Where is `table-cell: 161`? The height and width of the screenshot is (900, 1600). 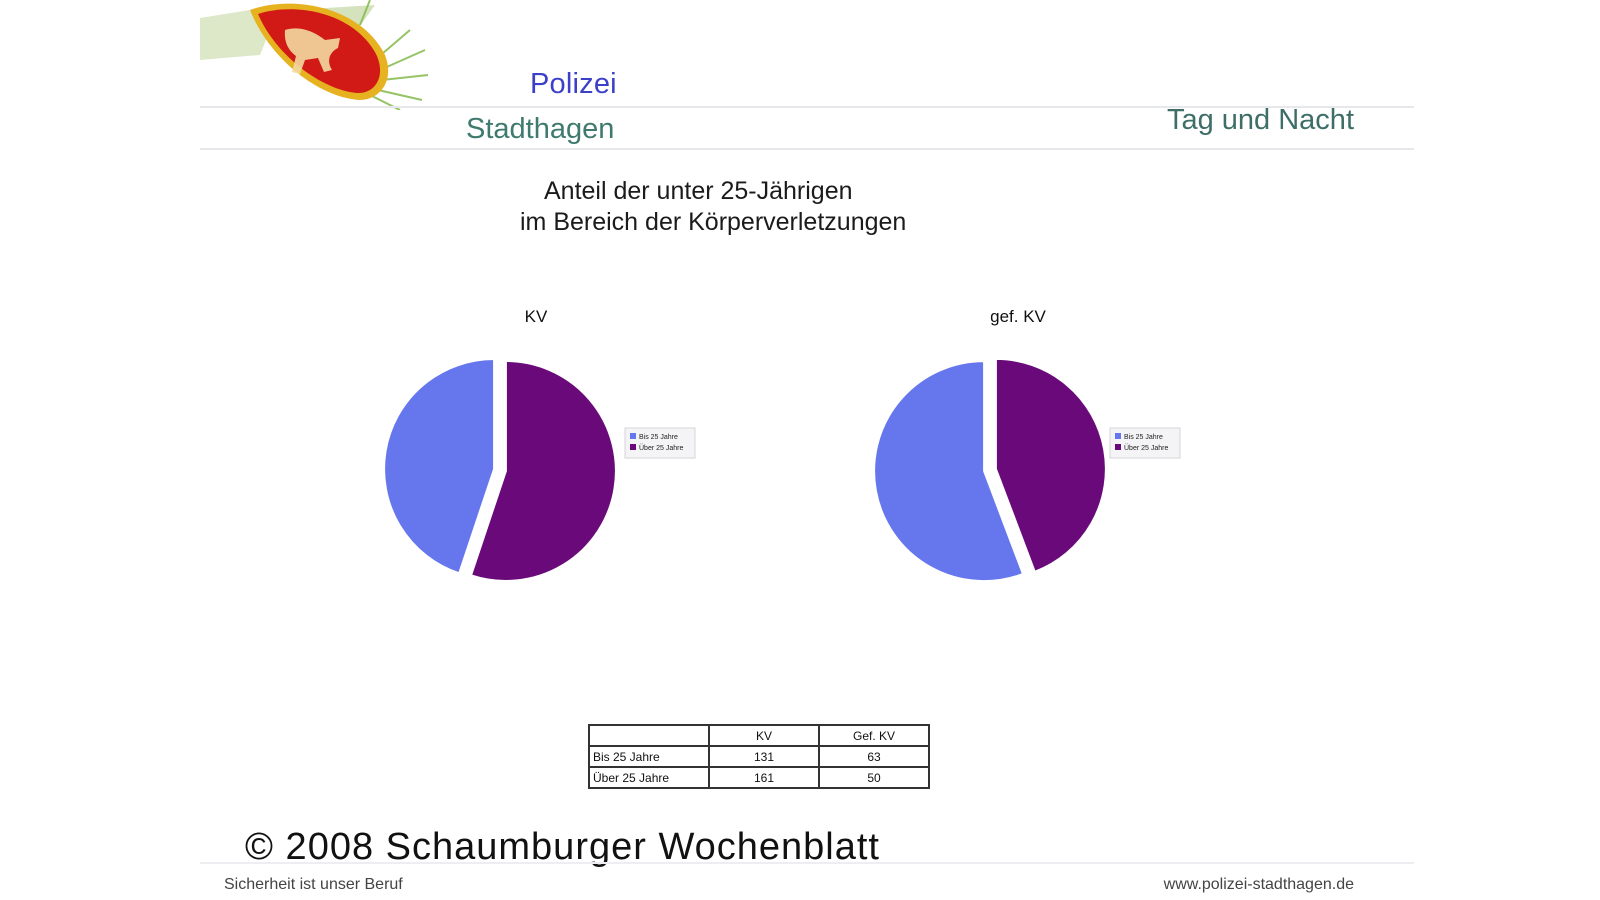 table-cell: 161 is located at coordinates (764, 777).